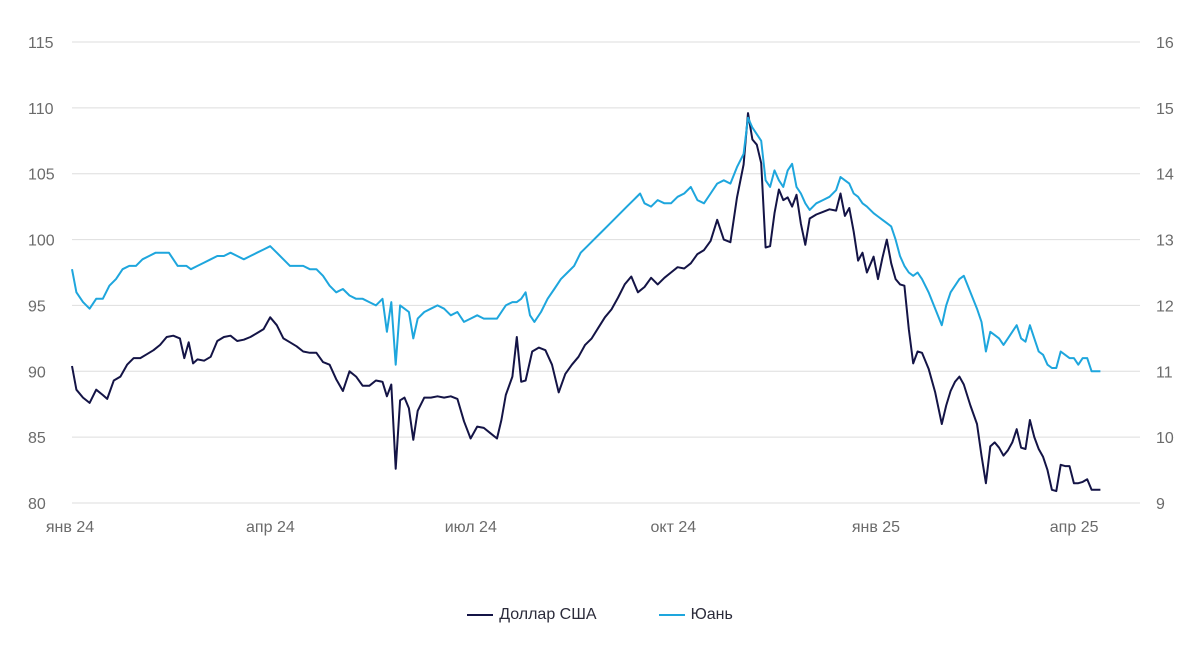 The image size is (1200, 659). Describe the element at coordinates (1165, 43) in the screenshot. I see `y-right-tick-label: 16` at that location.